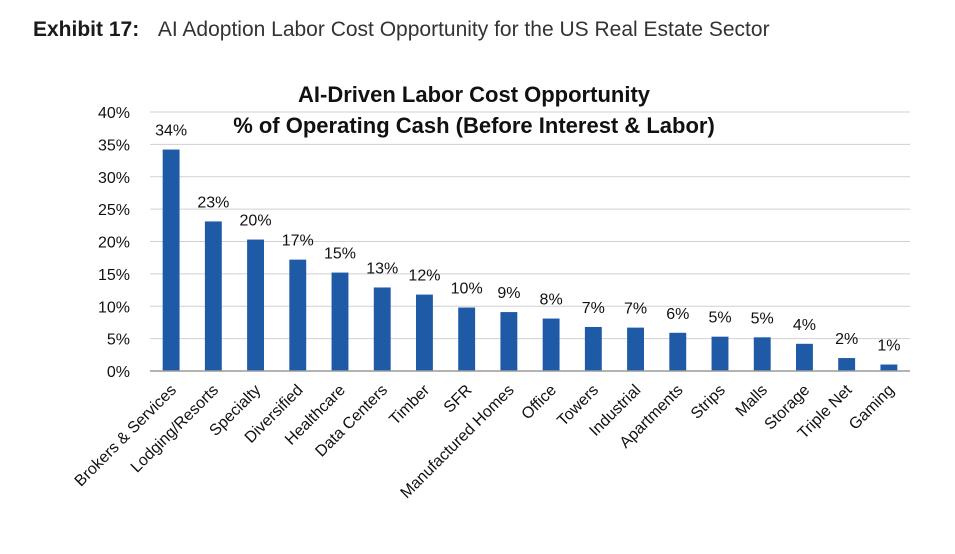 Image resolution: width=955 pixels, height=554 pixels. What do you see at coordinates (171, 131) in the screenshot?
I see `data-label: 34%` at bounding box center [171, 131].